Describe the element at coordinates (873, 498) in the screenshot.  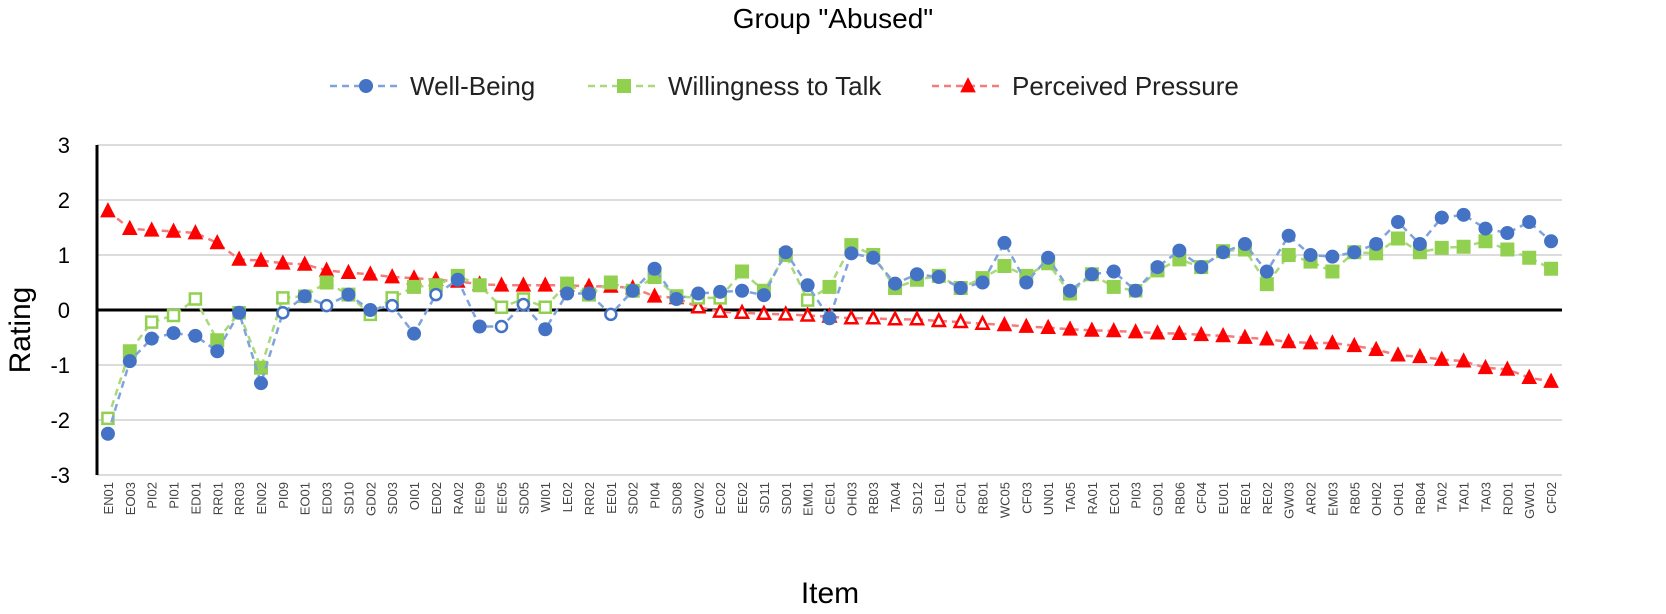
I see `x-tick-label: RB03` at that location.